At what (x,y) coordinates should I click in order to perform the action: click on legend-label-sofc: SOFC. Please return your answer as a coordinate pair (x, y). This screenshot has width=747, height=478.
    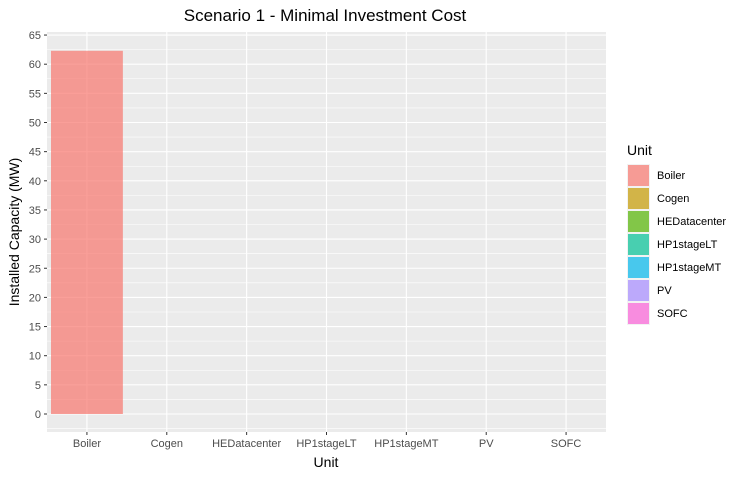
    Looking at the image, I should click on (672, 314).